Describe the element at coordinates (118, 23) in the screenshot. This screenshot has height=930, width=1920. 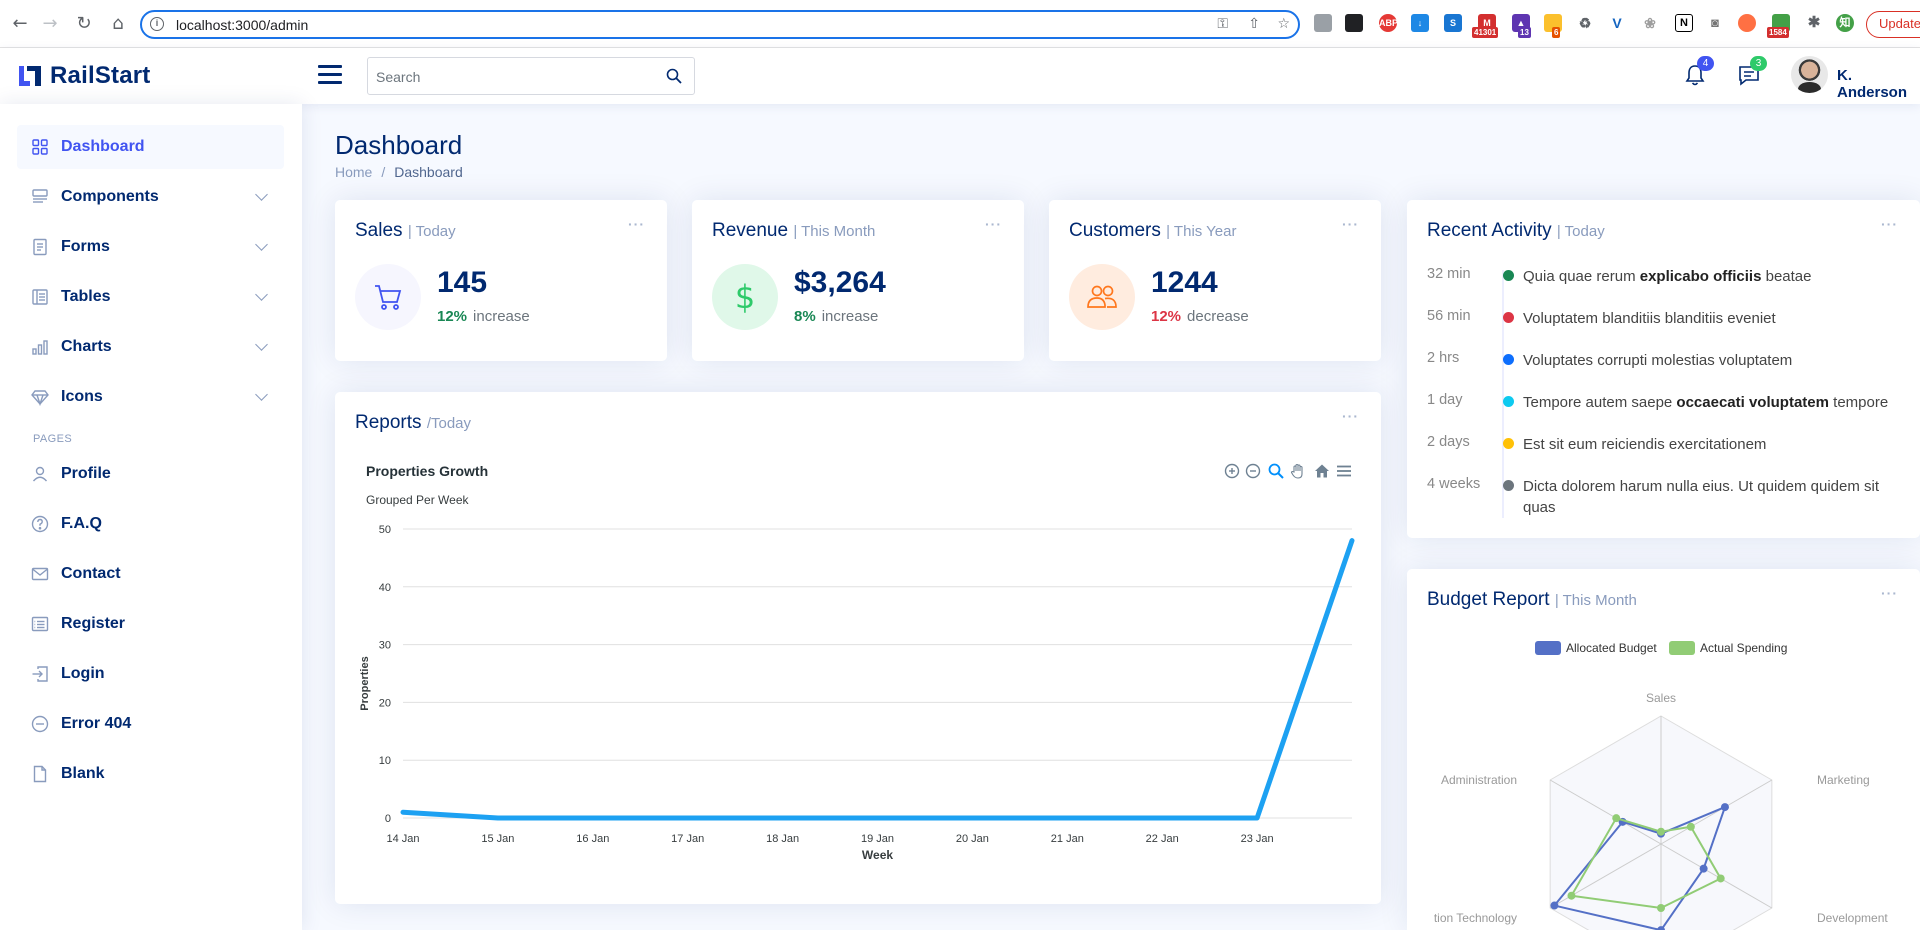
I see `home-icon: ⌂` at that location.